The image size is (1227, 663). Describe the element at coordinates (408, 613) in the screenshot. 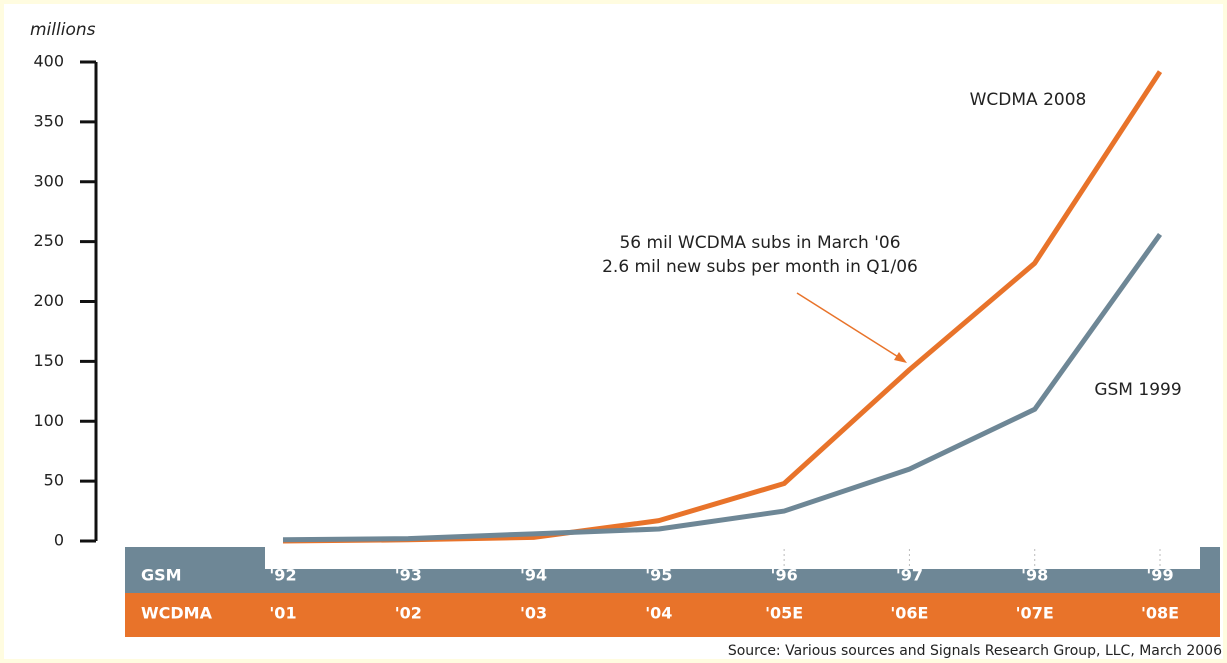

I see `x-tick-label: '02` at that location.